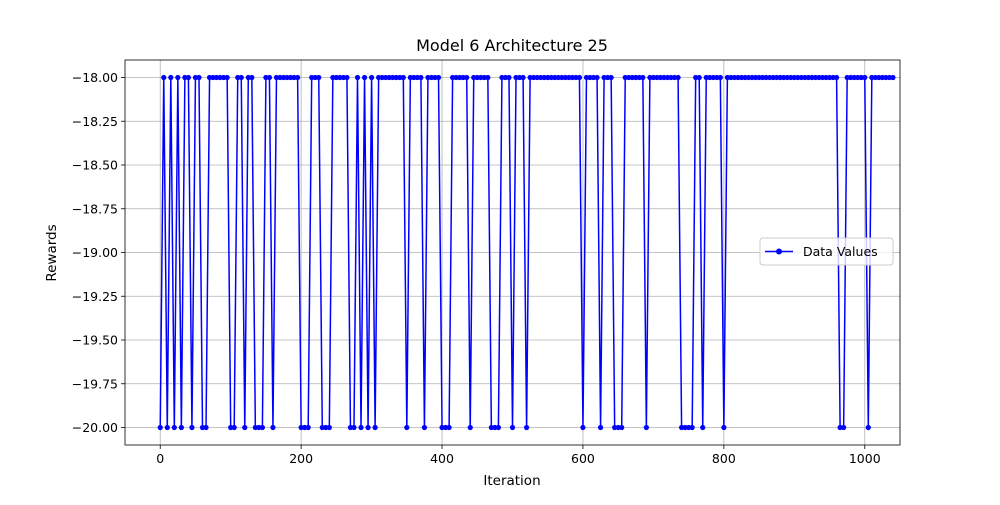  What do you see at coordinates (95, 383) in the screenshot?
I see `y-tick-label: −19.75` at bounding box center [95, 383].